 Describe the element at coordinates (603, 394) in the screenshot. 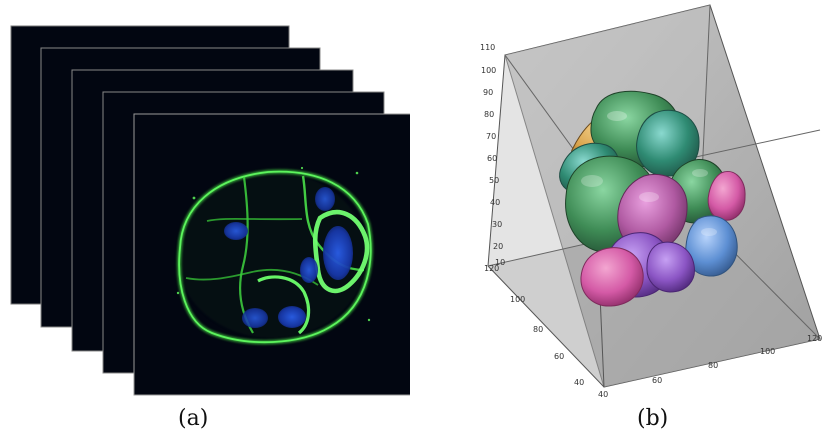

I see `x-tick-40: 40` at that location.